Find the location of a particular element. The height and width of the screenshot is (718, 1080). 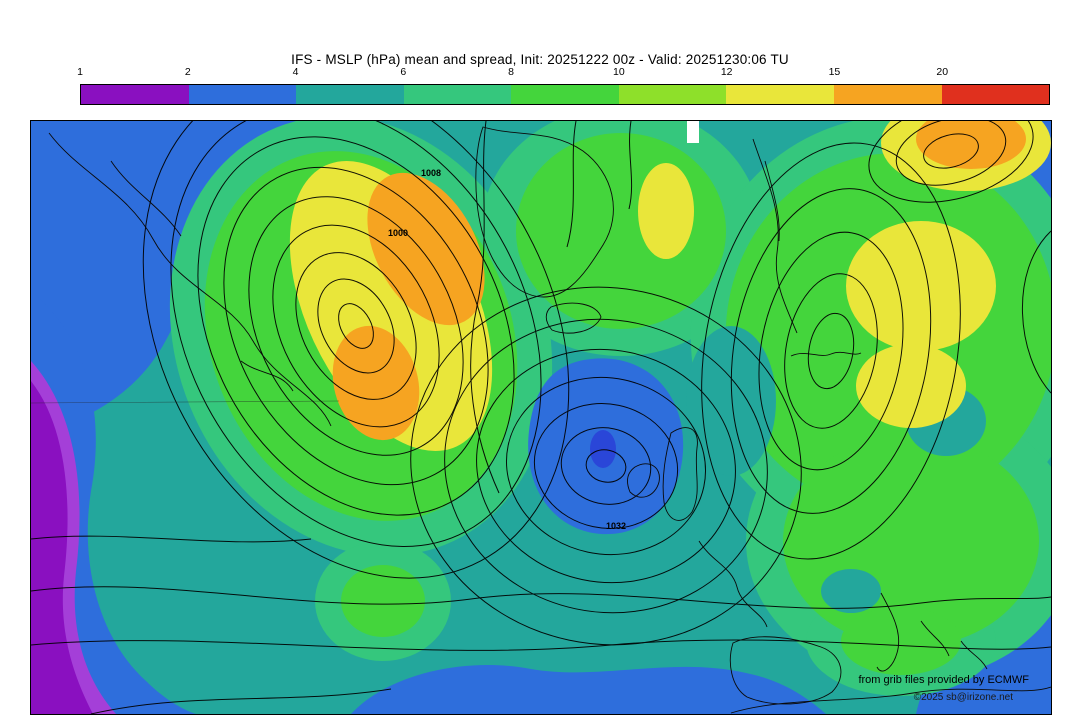

attribution-source: from grib files provided by ECMWF is located at coordinates (943, 680).